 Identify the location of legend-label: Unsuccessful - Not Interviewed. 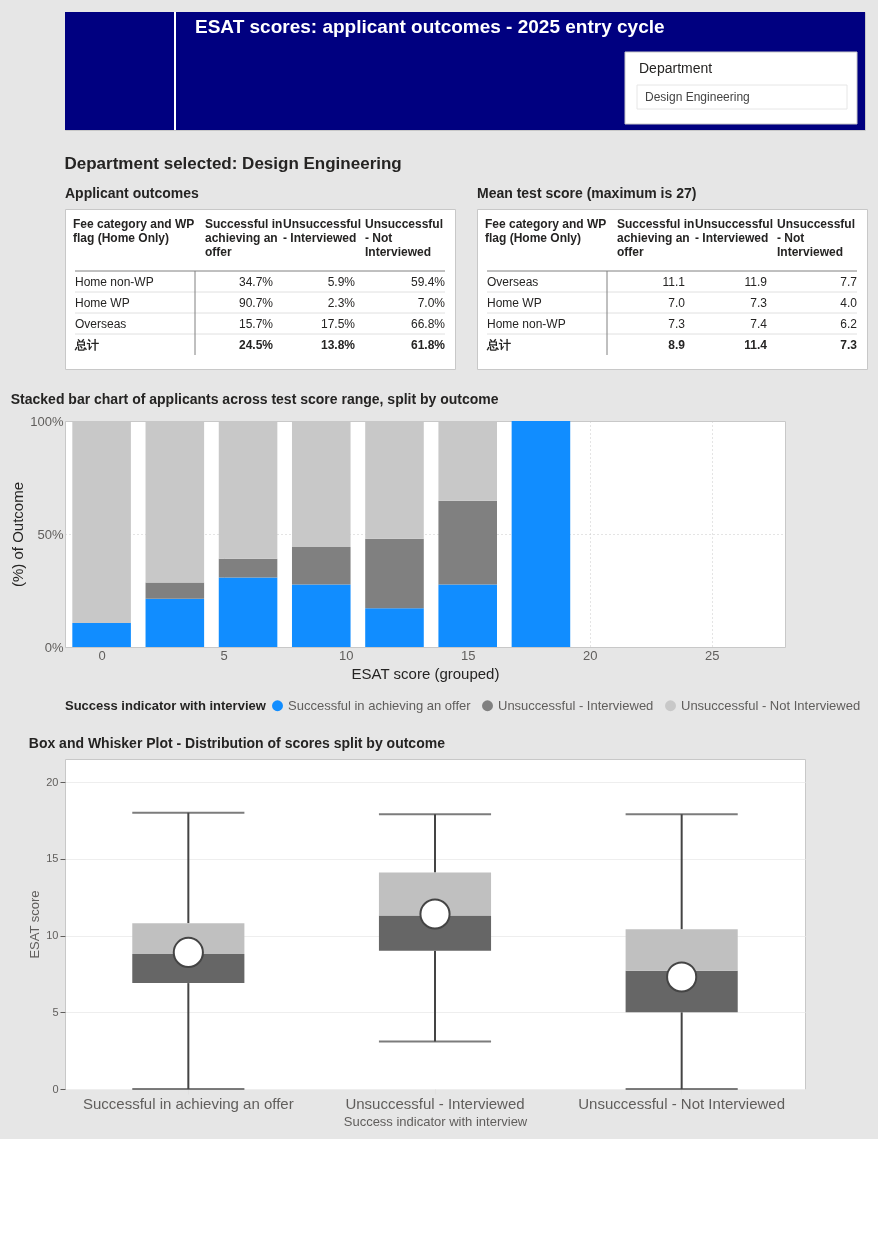
(771, 705).